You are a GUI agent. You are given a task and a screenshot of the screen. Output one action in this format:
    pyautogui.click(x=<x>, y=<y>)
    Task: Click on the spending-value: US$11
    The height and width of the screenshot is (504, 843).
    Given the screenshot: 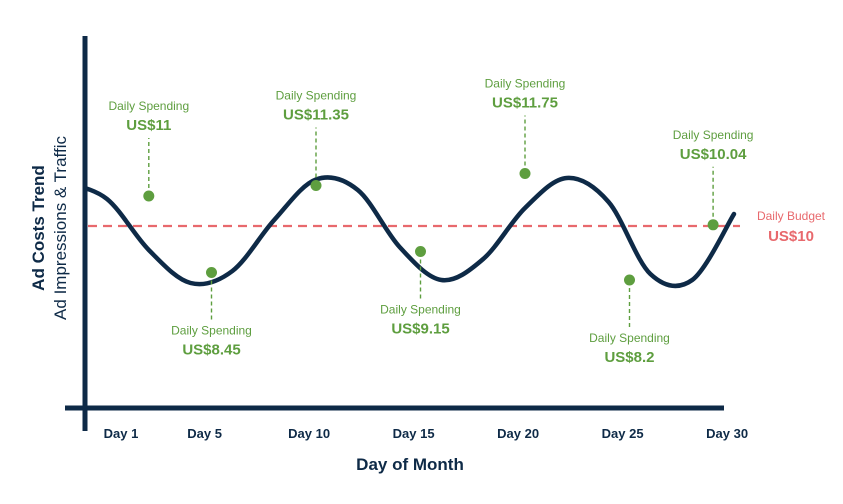 What is the action you would take?
    pyautogui.click(x=148, y=125)
    